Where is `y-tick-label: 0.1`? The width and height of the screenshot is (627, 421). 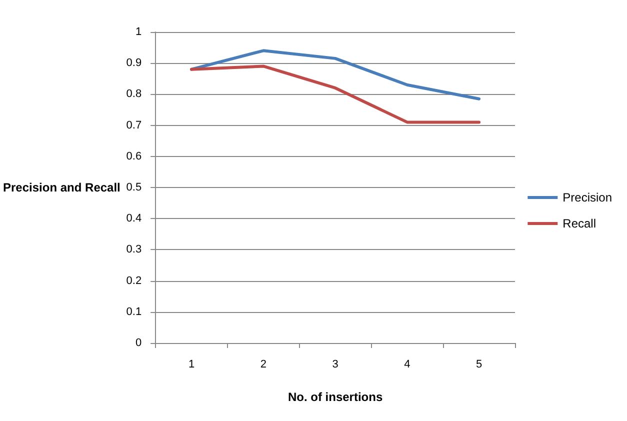 y-tick-label: 0.1 is located at coordinates (134, 312).